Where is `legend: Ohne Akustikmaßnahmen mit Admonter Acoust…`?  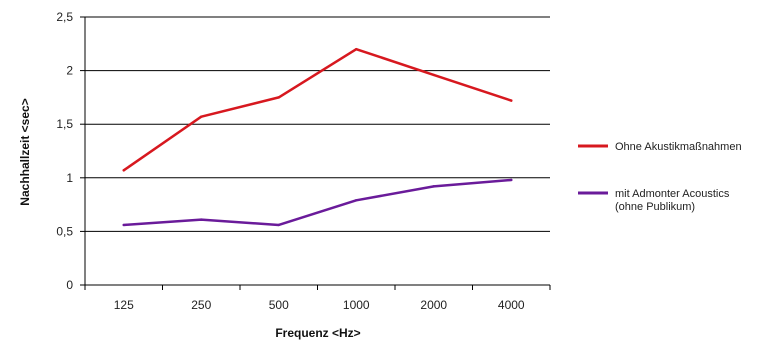
legend: Ohne Akustikmaßnahmen mit Admonter Acoust… is located at coordinates (660, 177).